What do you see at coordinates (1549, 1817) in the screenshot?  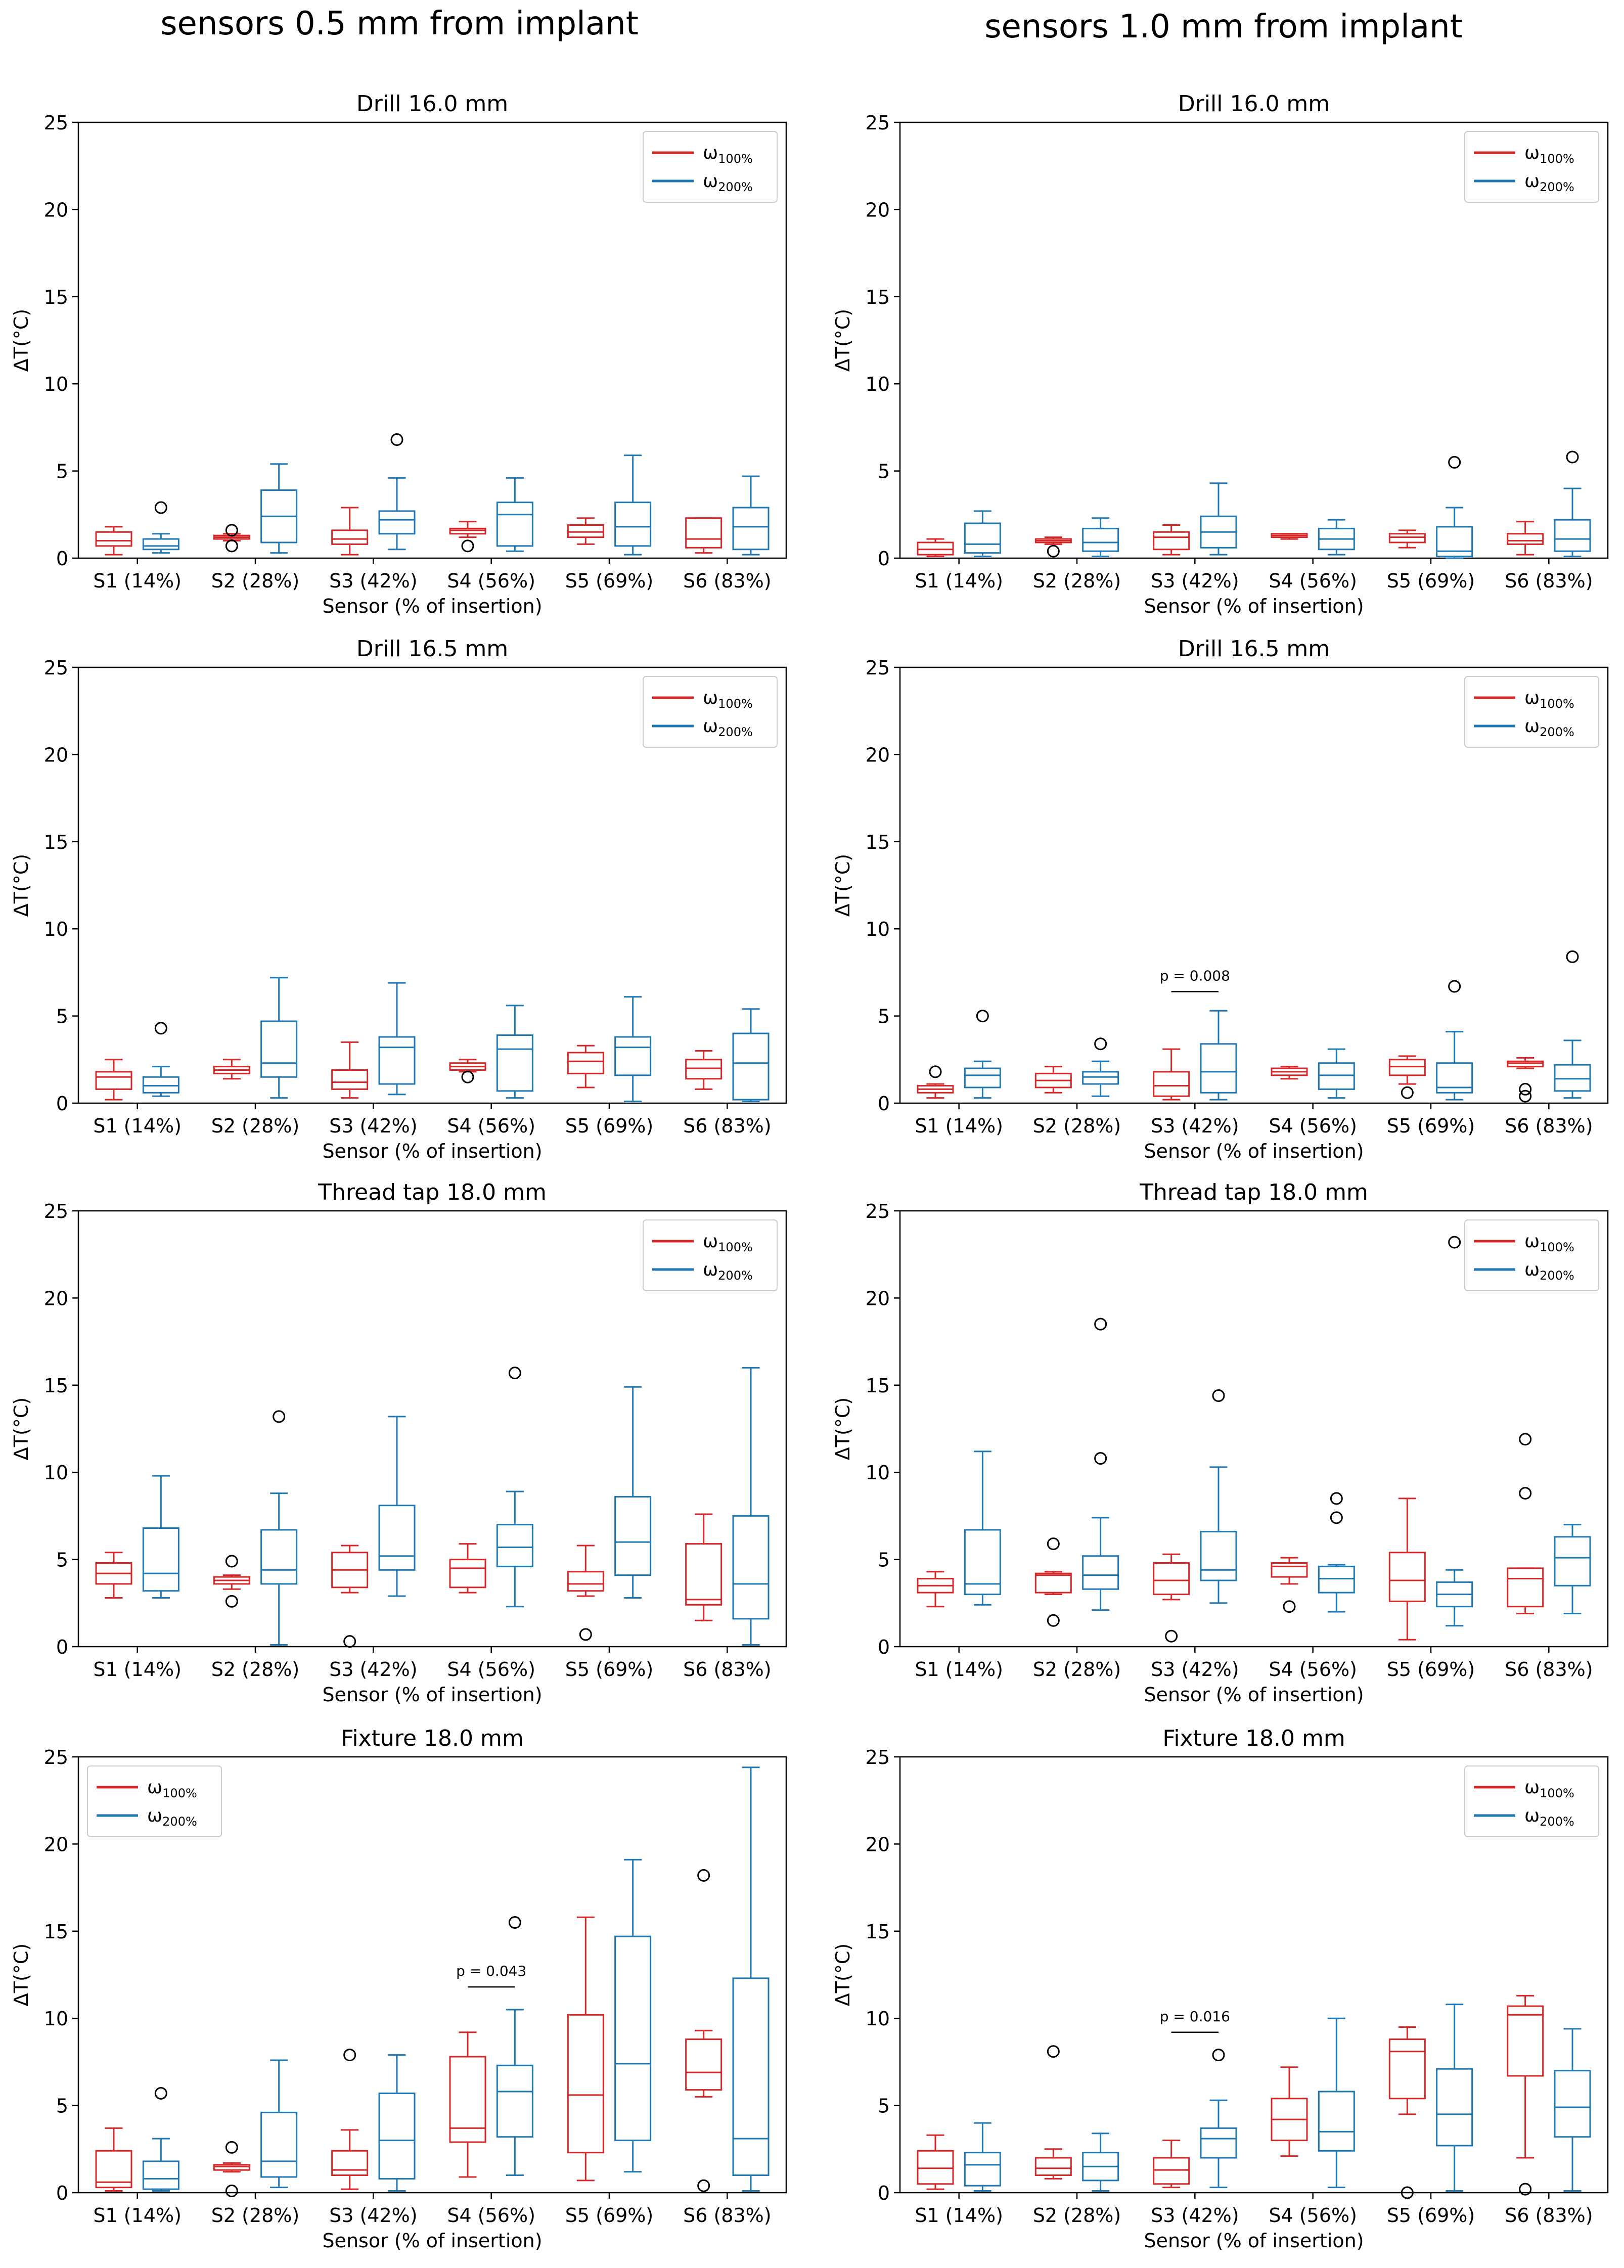 I see `legend-label-w200: ω200%` at bounding box center [1549, 1817].